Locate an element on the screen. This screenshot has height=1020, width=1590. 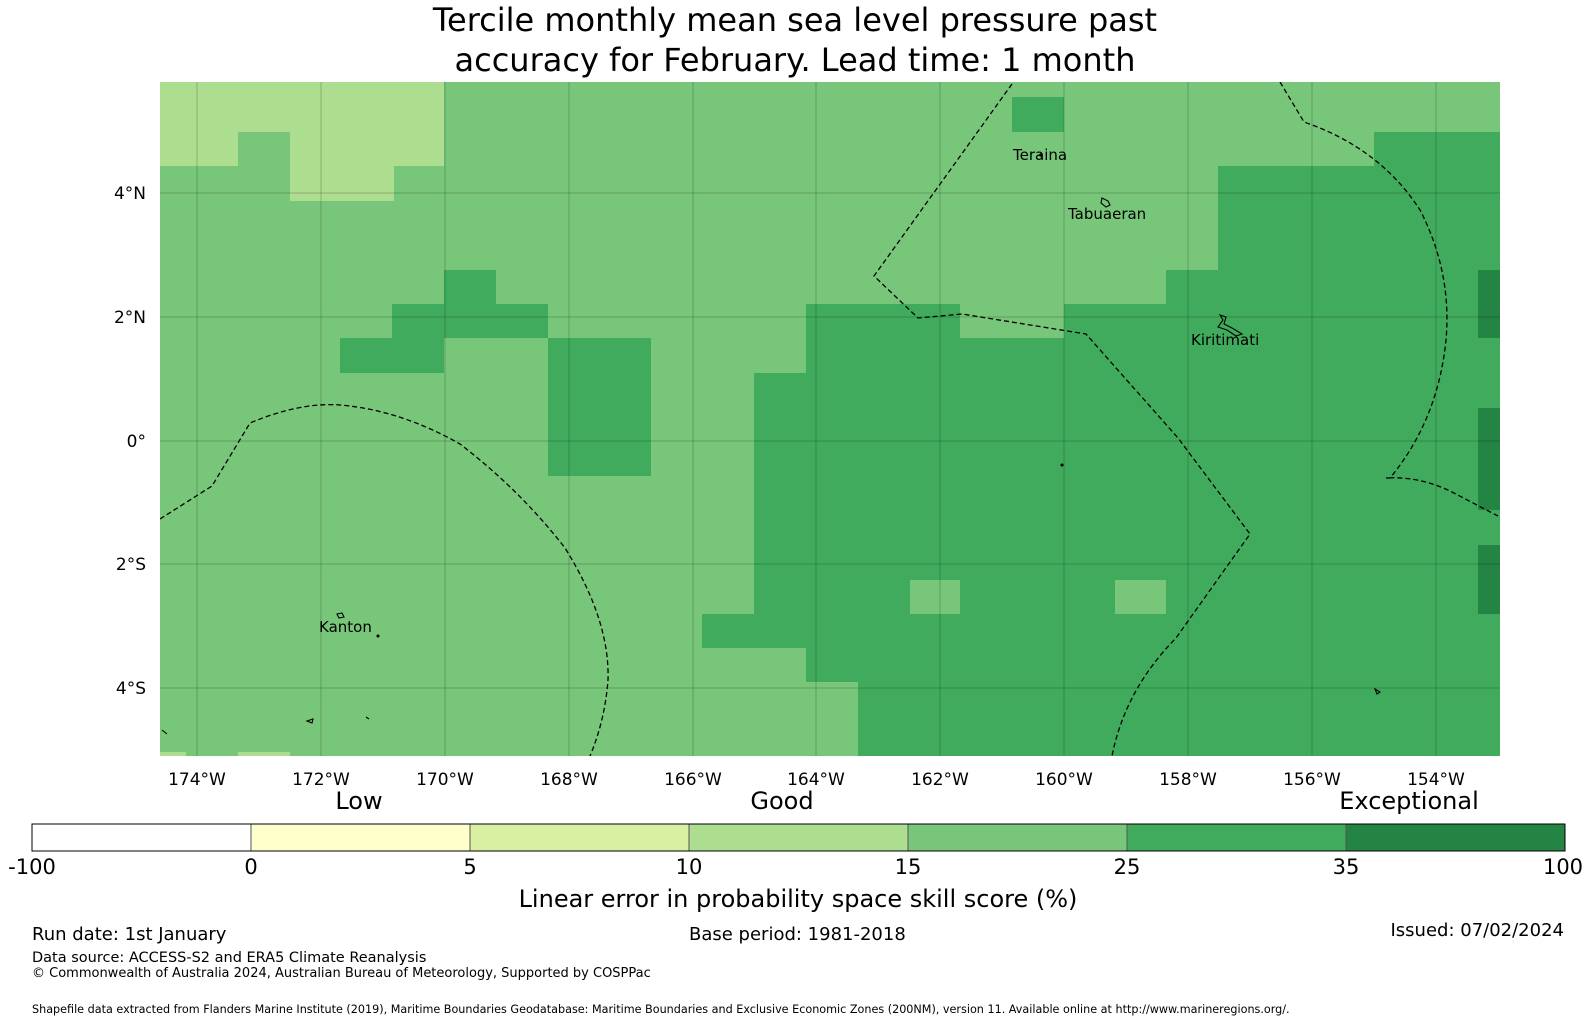
place-label-kiritimati: Kiritimati is located at coordinates (1225, 340).